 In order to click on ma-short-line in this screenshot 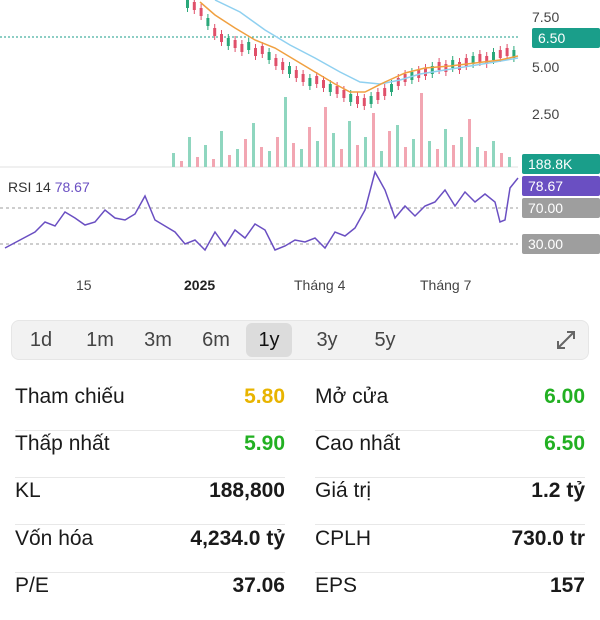, I will do `click(359, 47)`.